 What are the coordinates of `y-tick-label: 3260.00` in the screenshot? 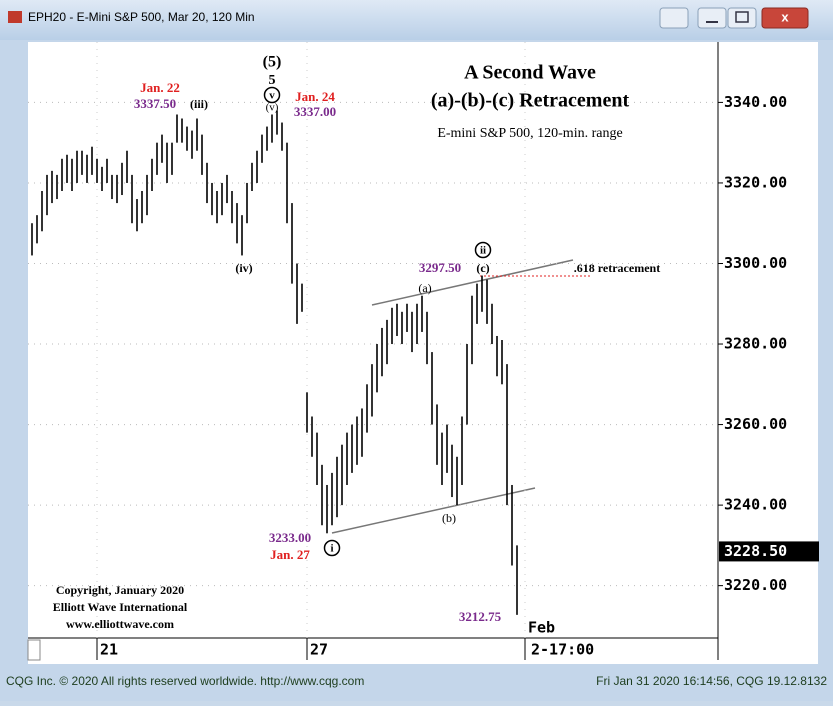 It's located at (755, 424).